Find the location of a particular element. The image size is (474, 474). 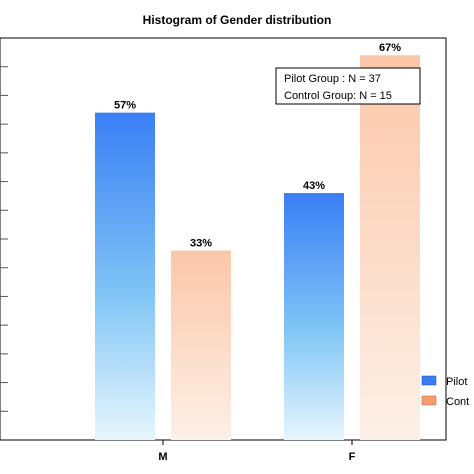

bar-pilot-m is located at coordinates (125, 276).